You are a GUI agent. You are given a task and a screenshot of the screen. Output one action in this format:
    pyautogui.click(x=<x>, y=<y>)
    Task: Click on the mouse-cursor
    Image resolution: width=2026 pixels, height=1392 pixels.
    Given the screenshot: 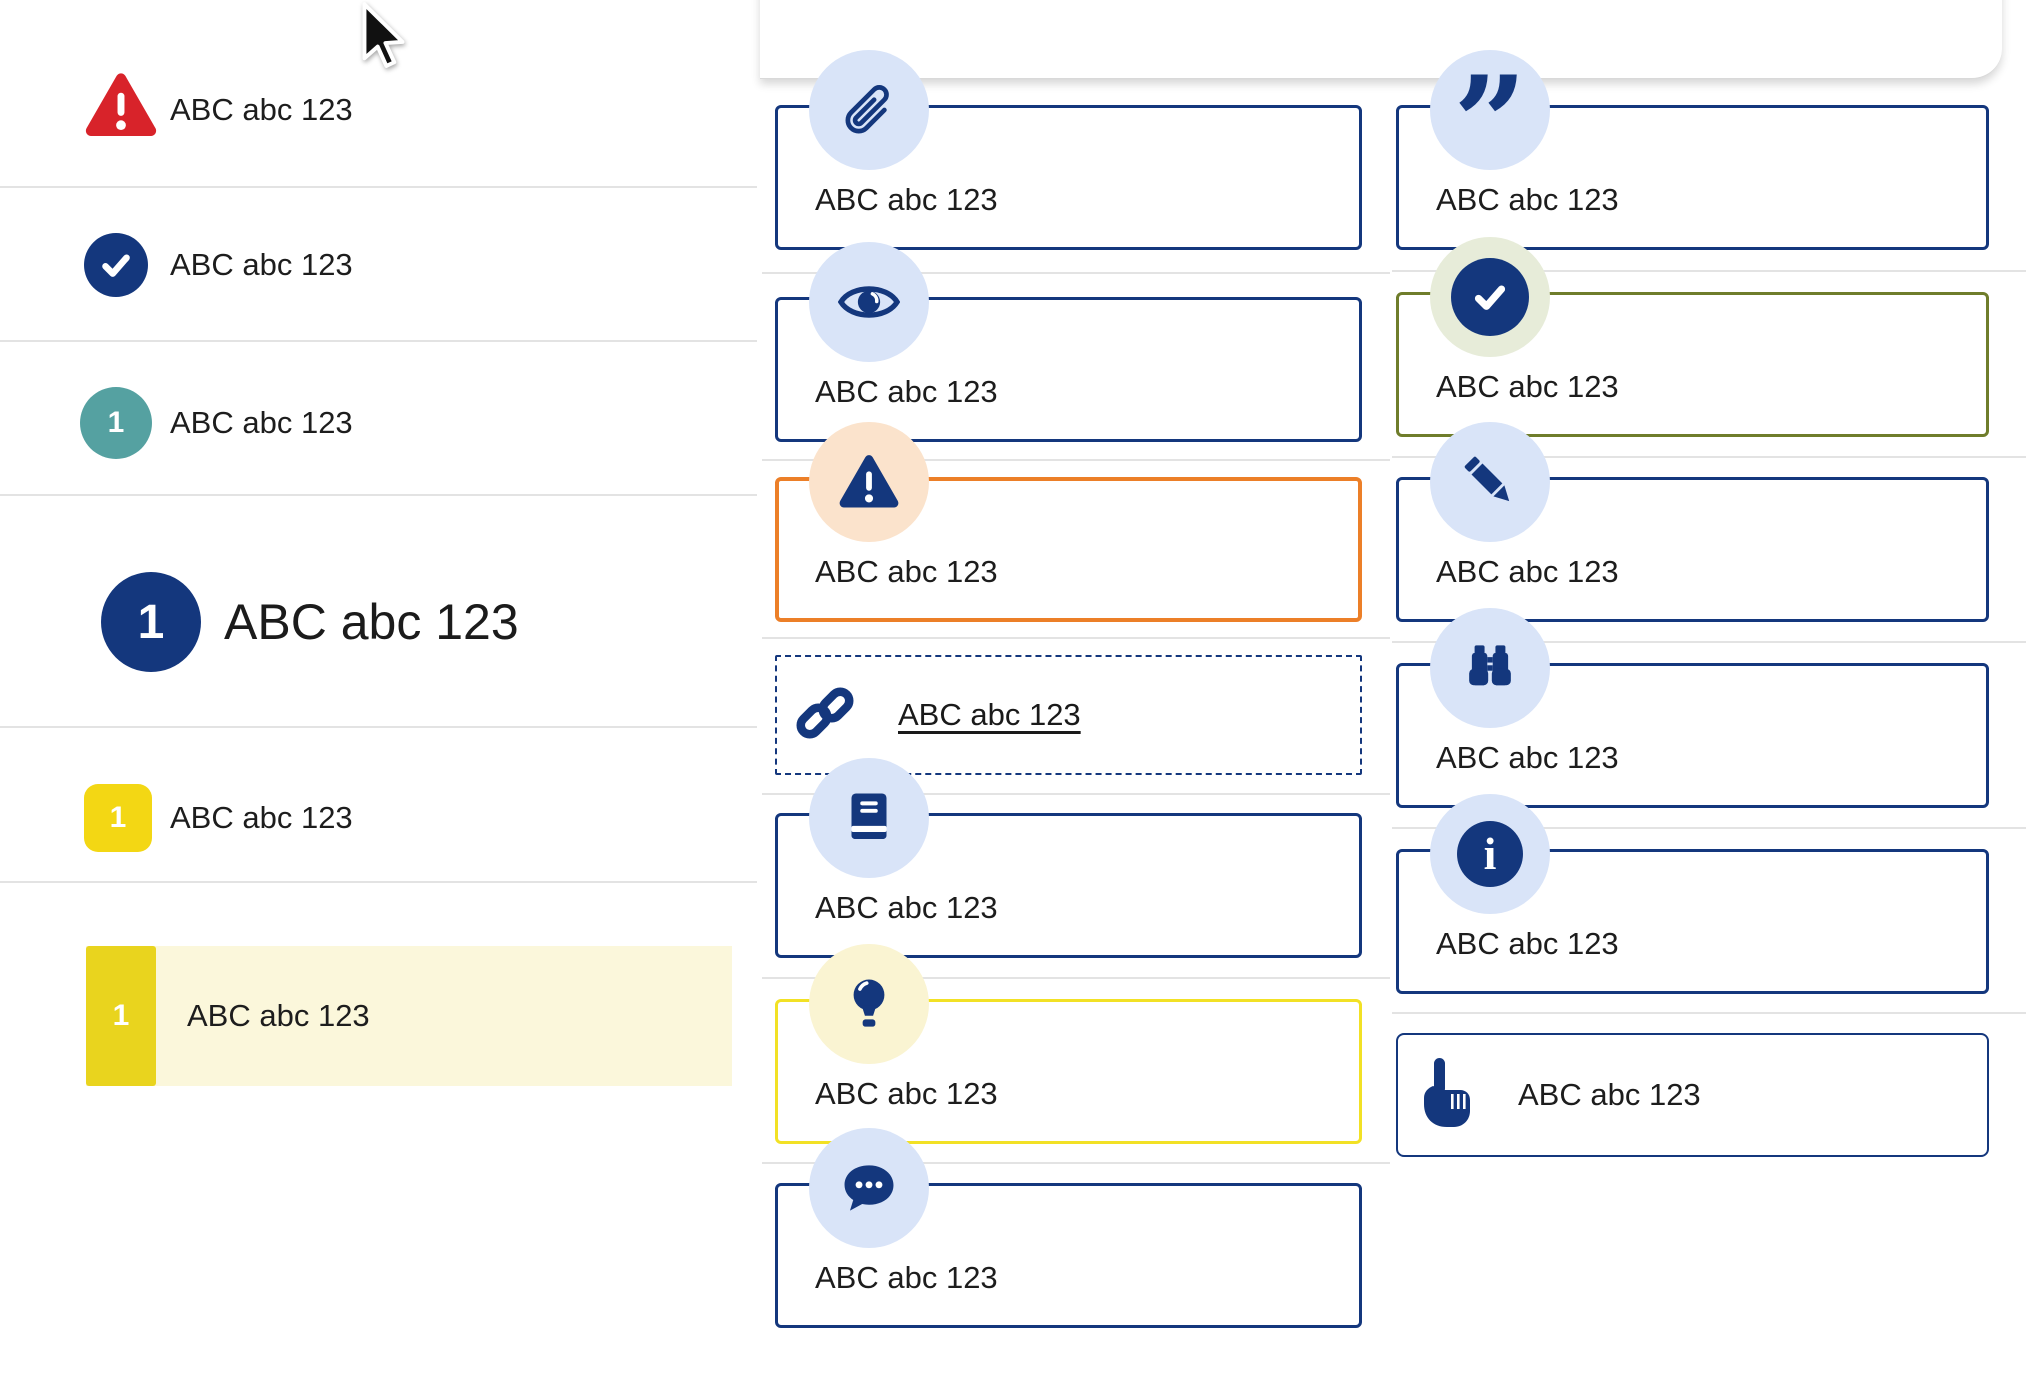 What is the action you would take?
    pyautogui.click(x=385, y=37)
    